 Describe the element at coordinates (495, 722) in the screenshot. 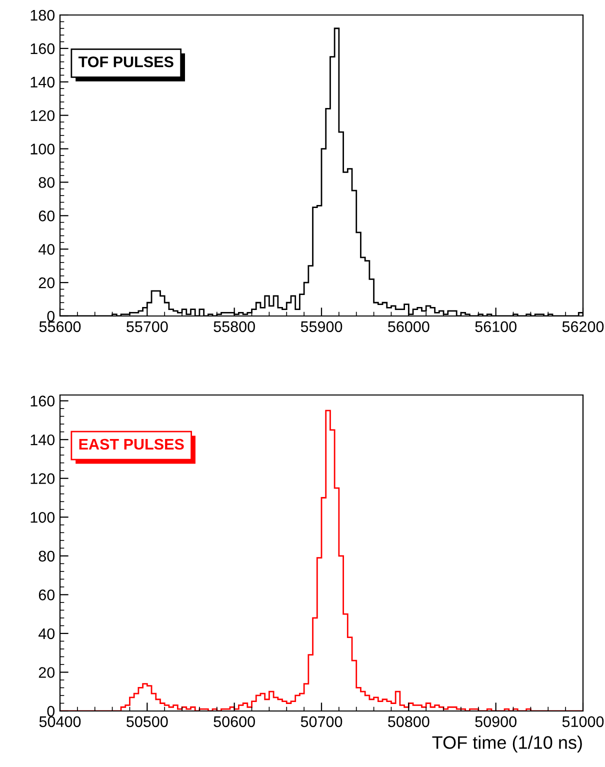

I see `x-tick-label: 50900` at that location.